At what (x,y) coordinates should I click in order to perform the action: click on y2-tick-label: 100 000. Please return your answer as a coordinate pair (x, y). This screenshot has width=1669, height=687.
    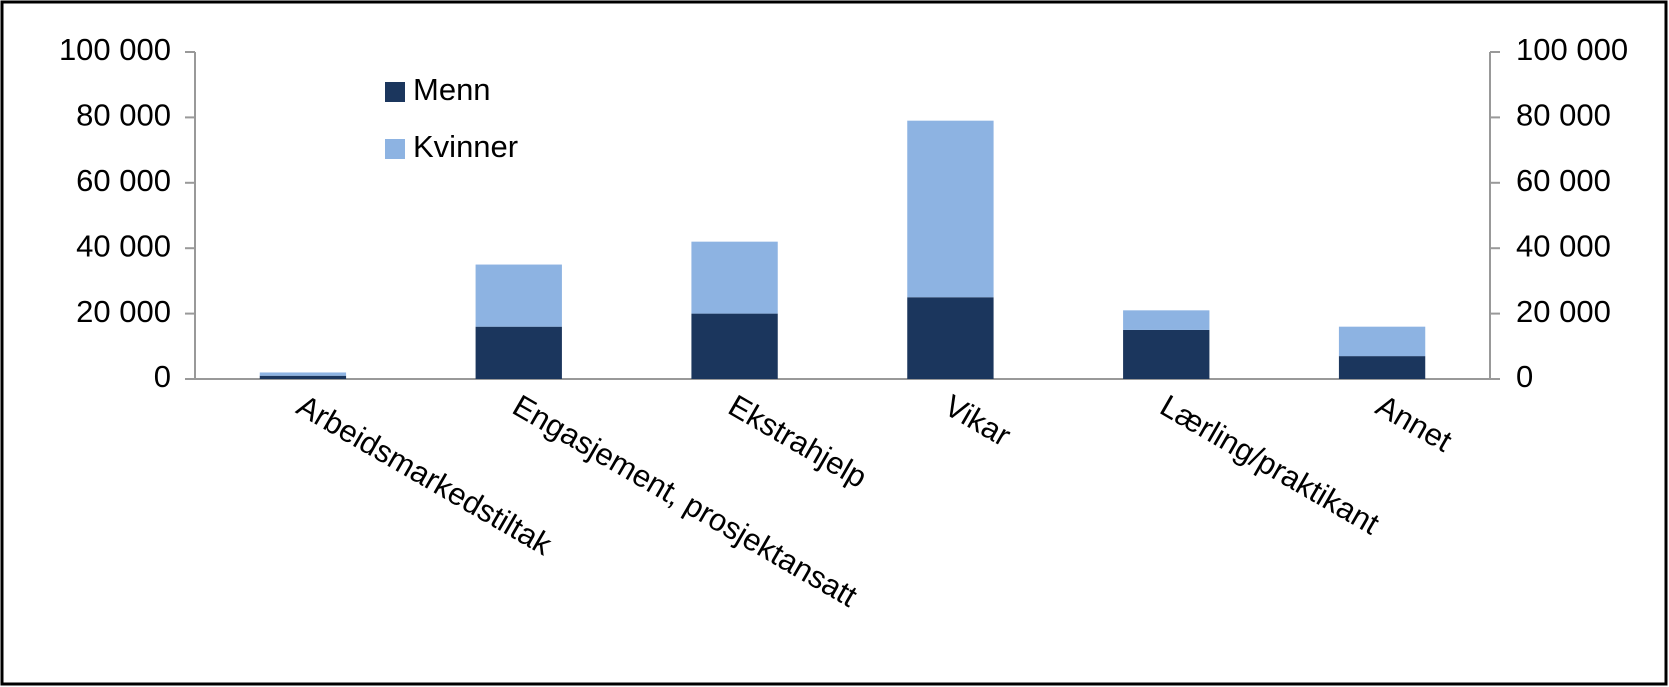
    Looking at the image, I should click on (1572, 49).